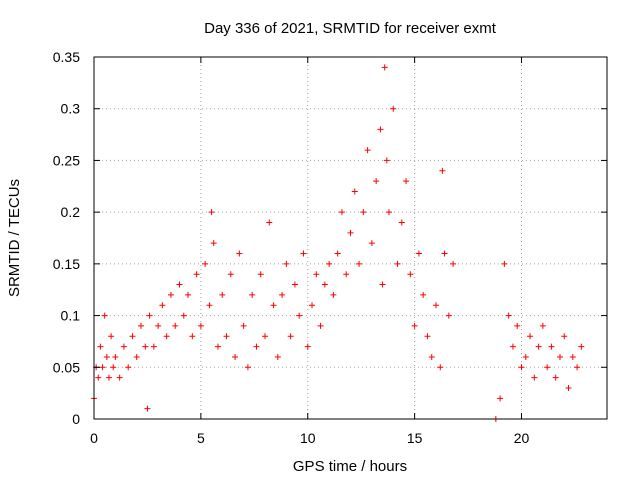 The image size is (640, 480). What do you see at coordinates (308, 438) in the screenshot?
I see `x-tick-label: 10` at bounding box center [308, 438].